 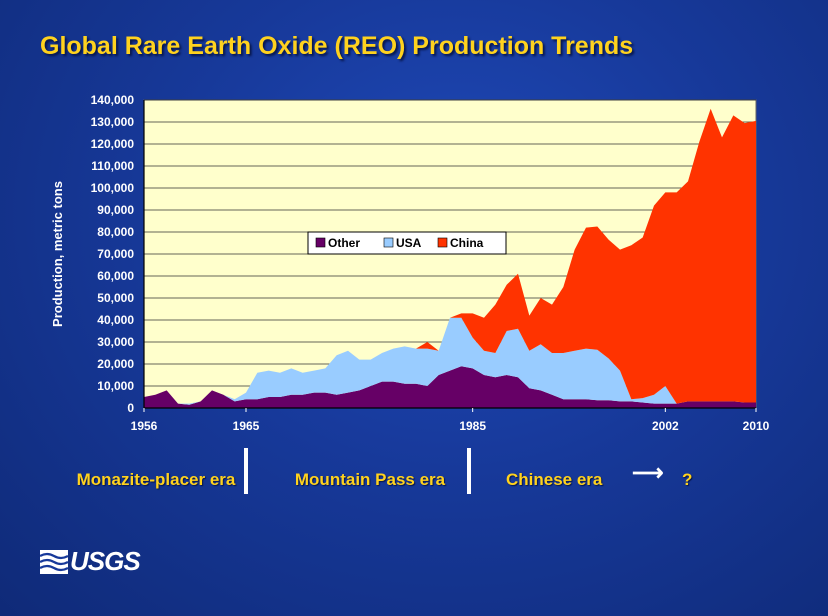 What do you see at coordinates (665, 426) in the screenshot?
I see `x-tick-label: 2002` at bounding box center [665, 426].